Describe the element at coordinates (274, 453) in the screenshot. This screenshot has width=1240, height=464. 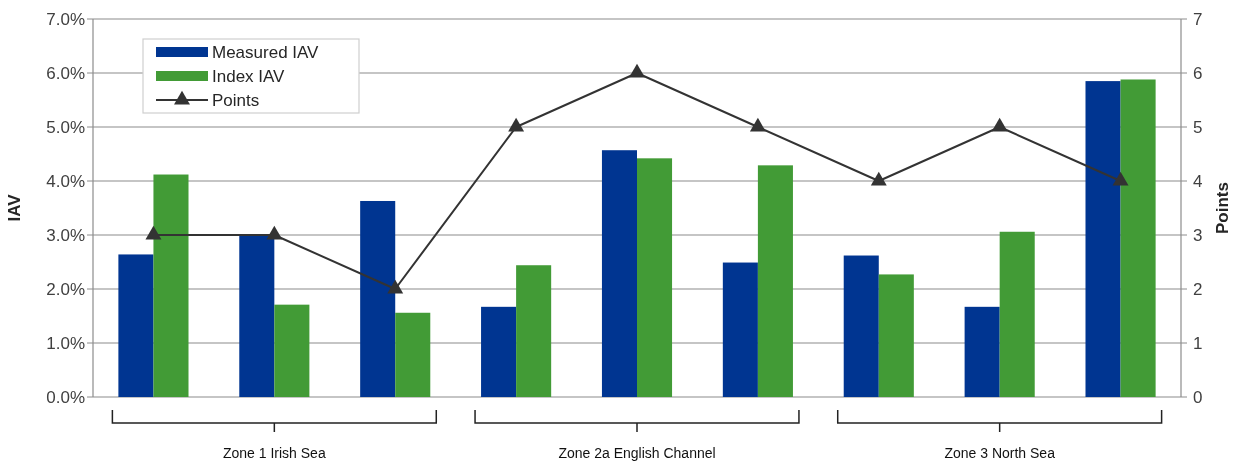
I see `text: Zone 1 Irish Sea` at that location.